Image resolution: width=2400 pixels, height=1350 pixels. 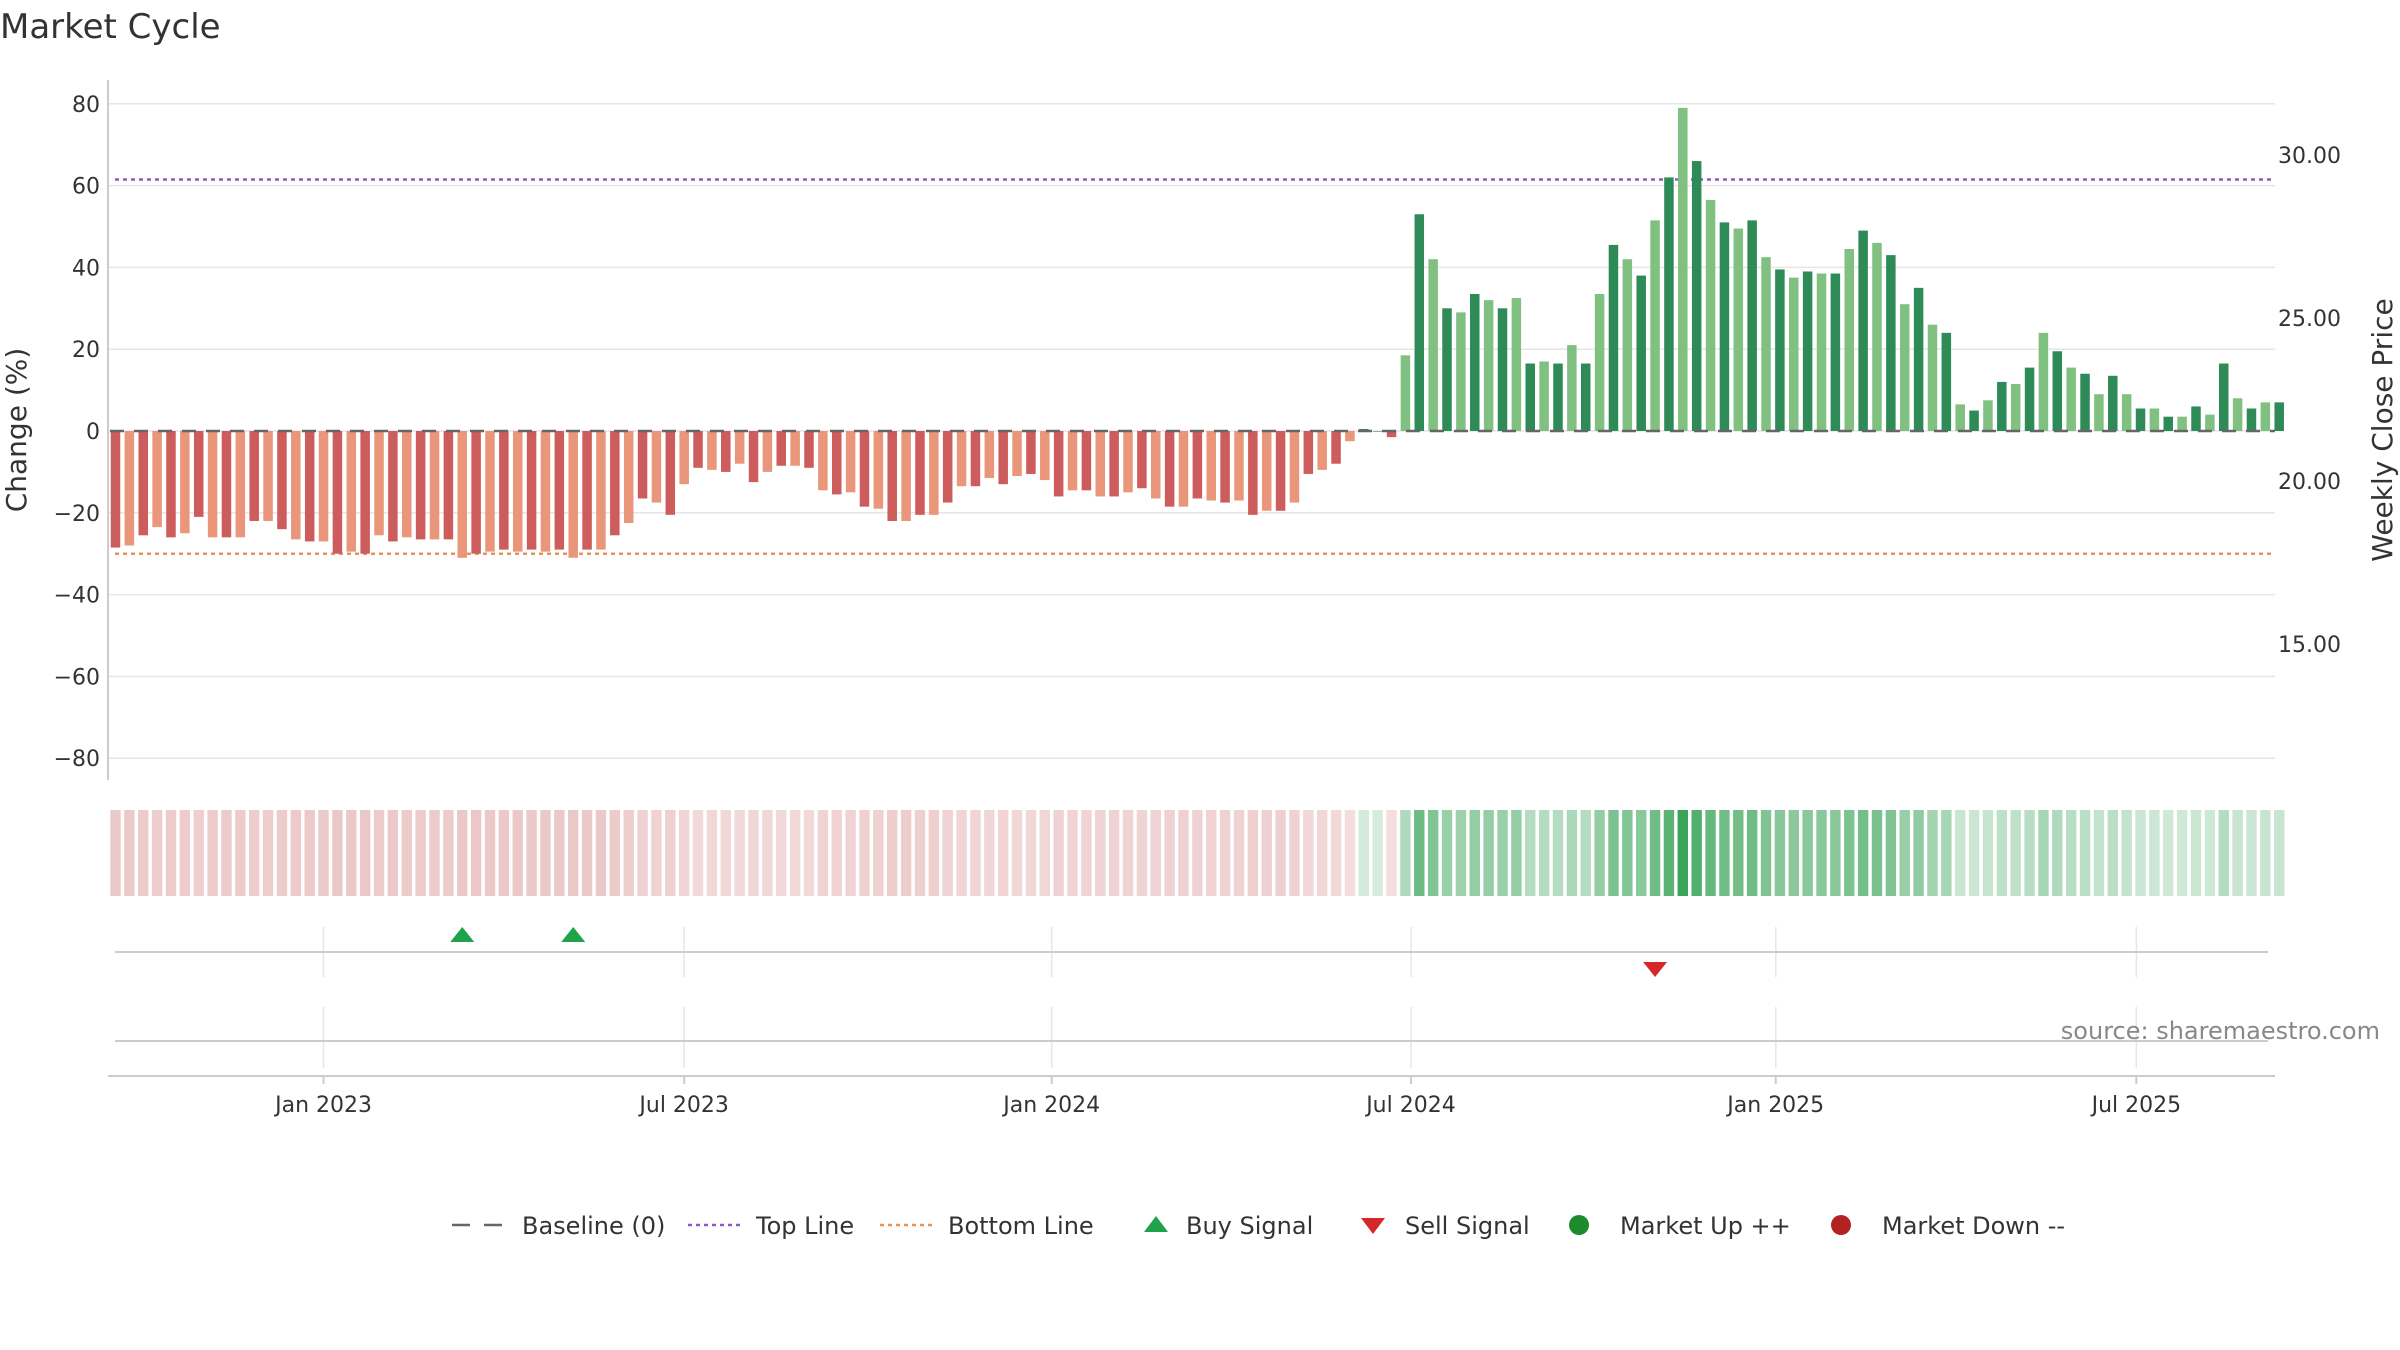 I want to click on buy-signal-marker, so click(x=462, y=934).